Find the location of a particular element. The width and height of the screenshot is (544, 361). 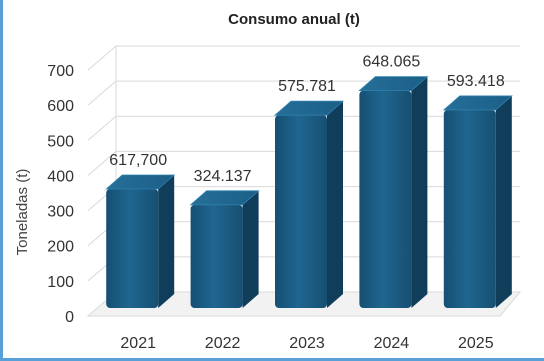

x-axis-ticks: 2021 2022 2023 2024 2025 is located at coordinates (306, 343).